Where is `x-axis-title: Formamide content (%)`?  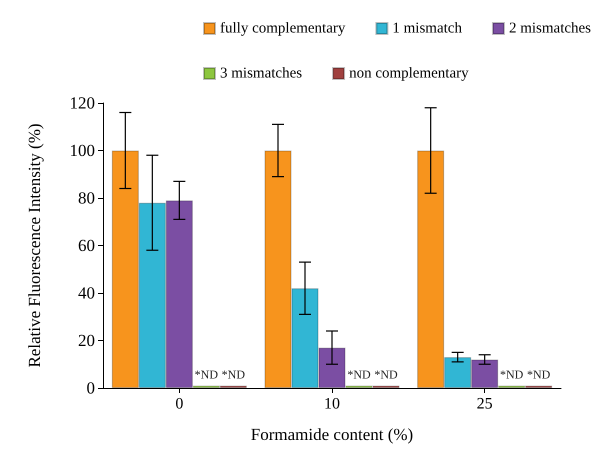 x-axis-title: Formamide content (%) is located at coordinates (332, 434).